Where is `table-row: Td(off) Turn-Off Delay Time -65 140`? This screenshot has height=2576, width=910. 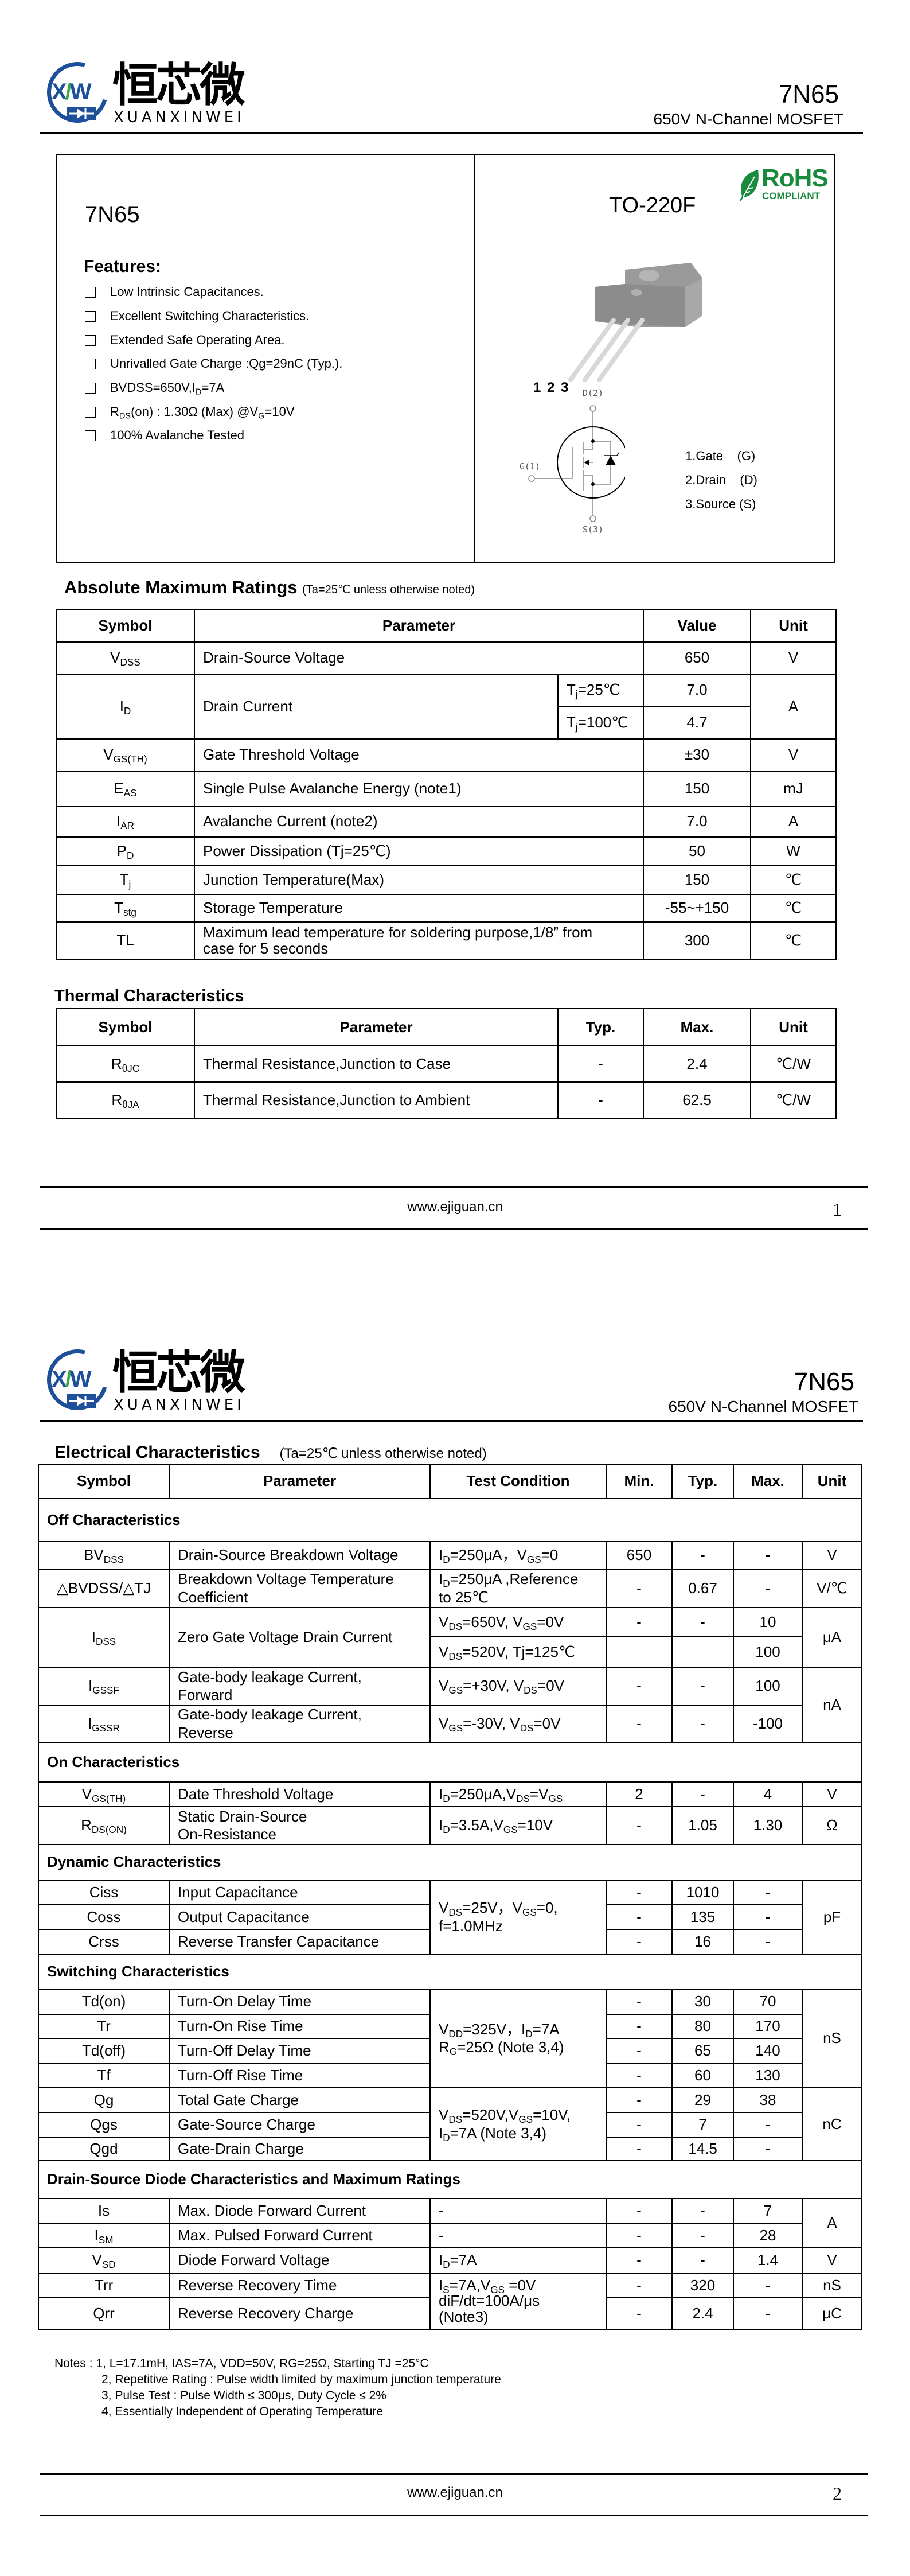
table-row: Td(off) Turn-Off Delay Time -65 140 is located at coordinates (450, 2051).